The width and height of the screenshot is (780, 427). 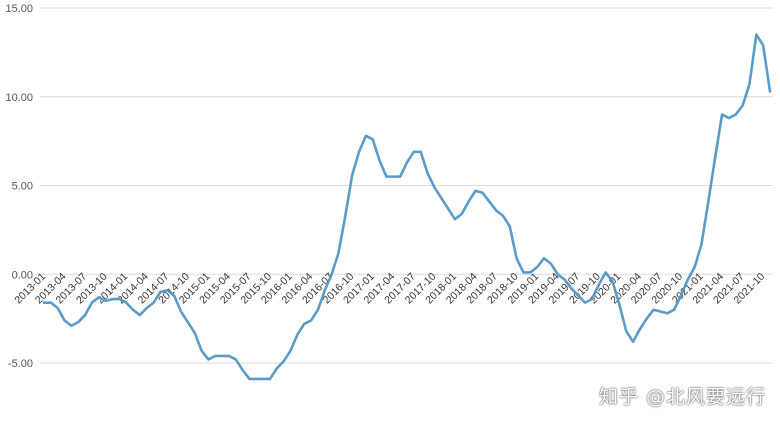 I want to click on y-axis-ticks: -5.00 0.00 5.00 10.00 15.00, so click(x=19, y=186).